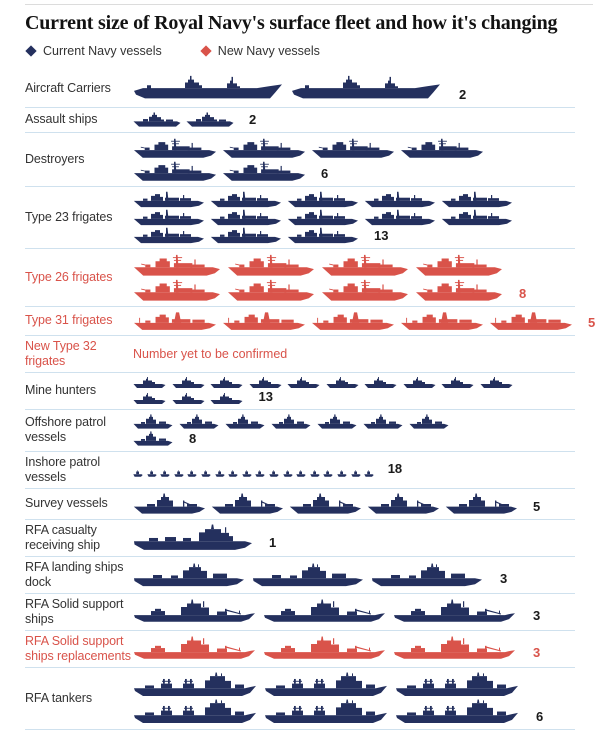 The image size is (600, 750). Describe the element at coordinates (253, 119) in the screenshot. I see `count-label: 2` at that location.